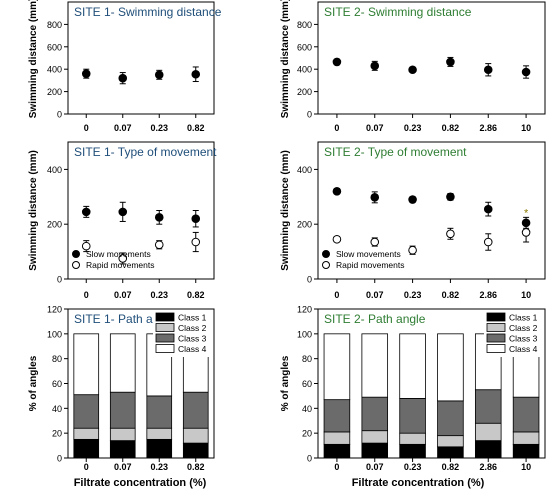 The height and width of the screenshot is (494, 550). I want to click on site1-move-x-tick-label: 0.07, so click(123, 295).